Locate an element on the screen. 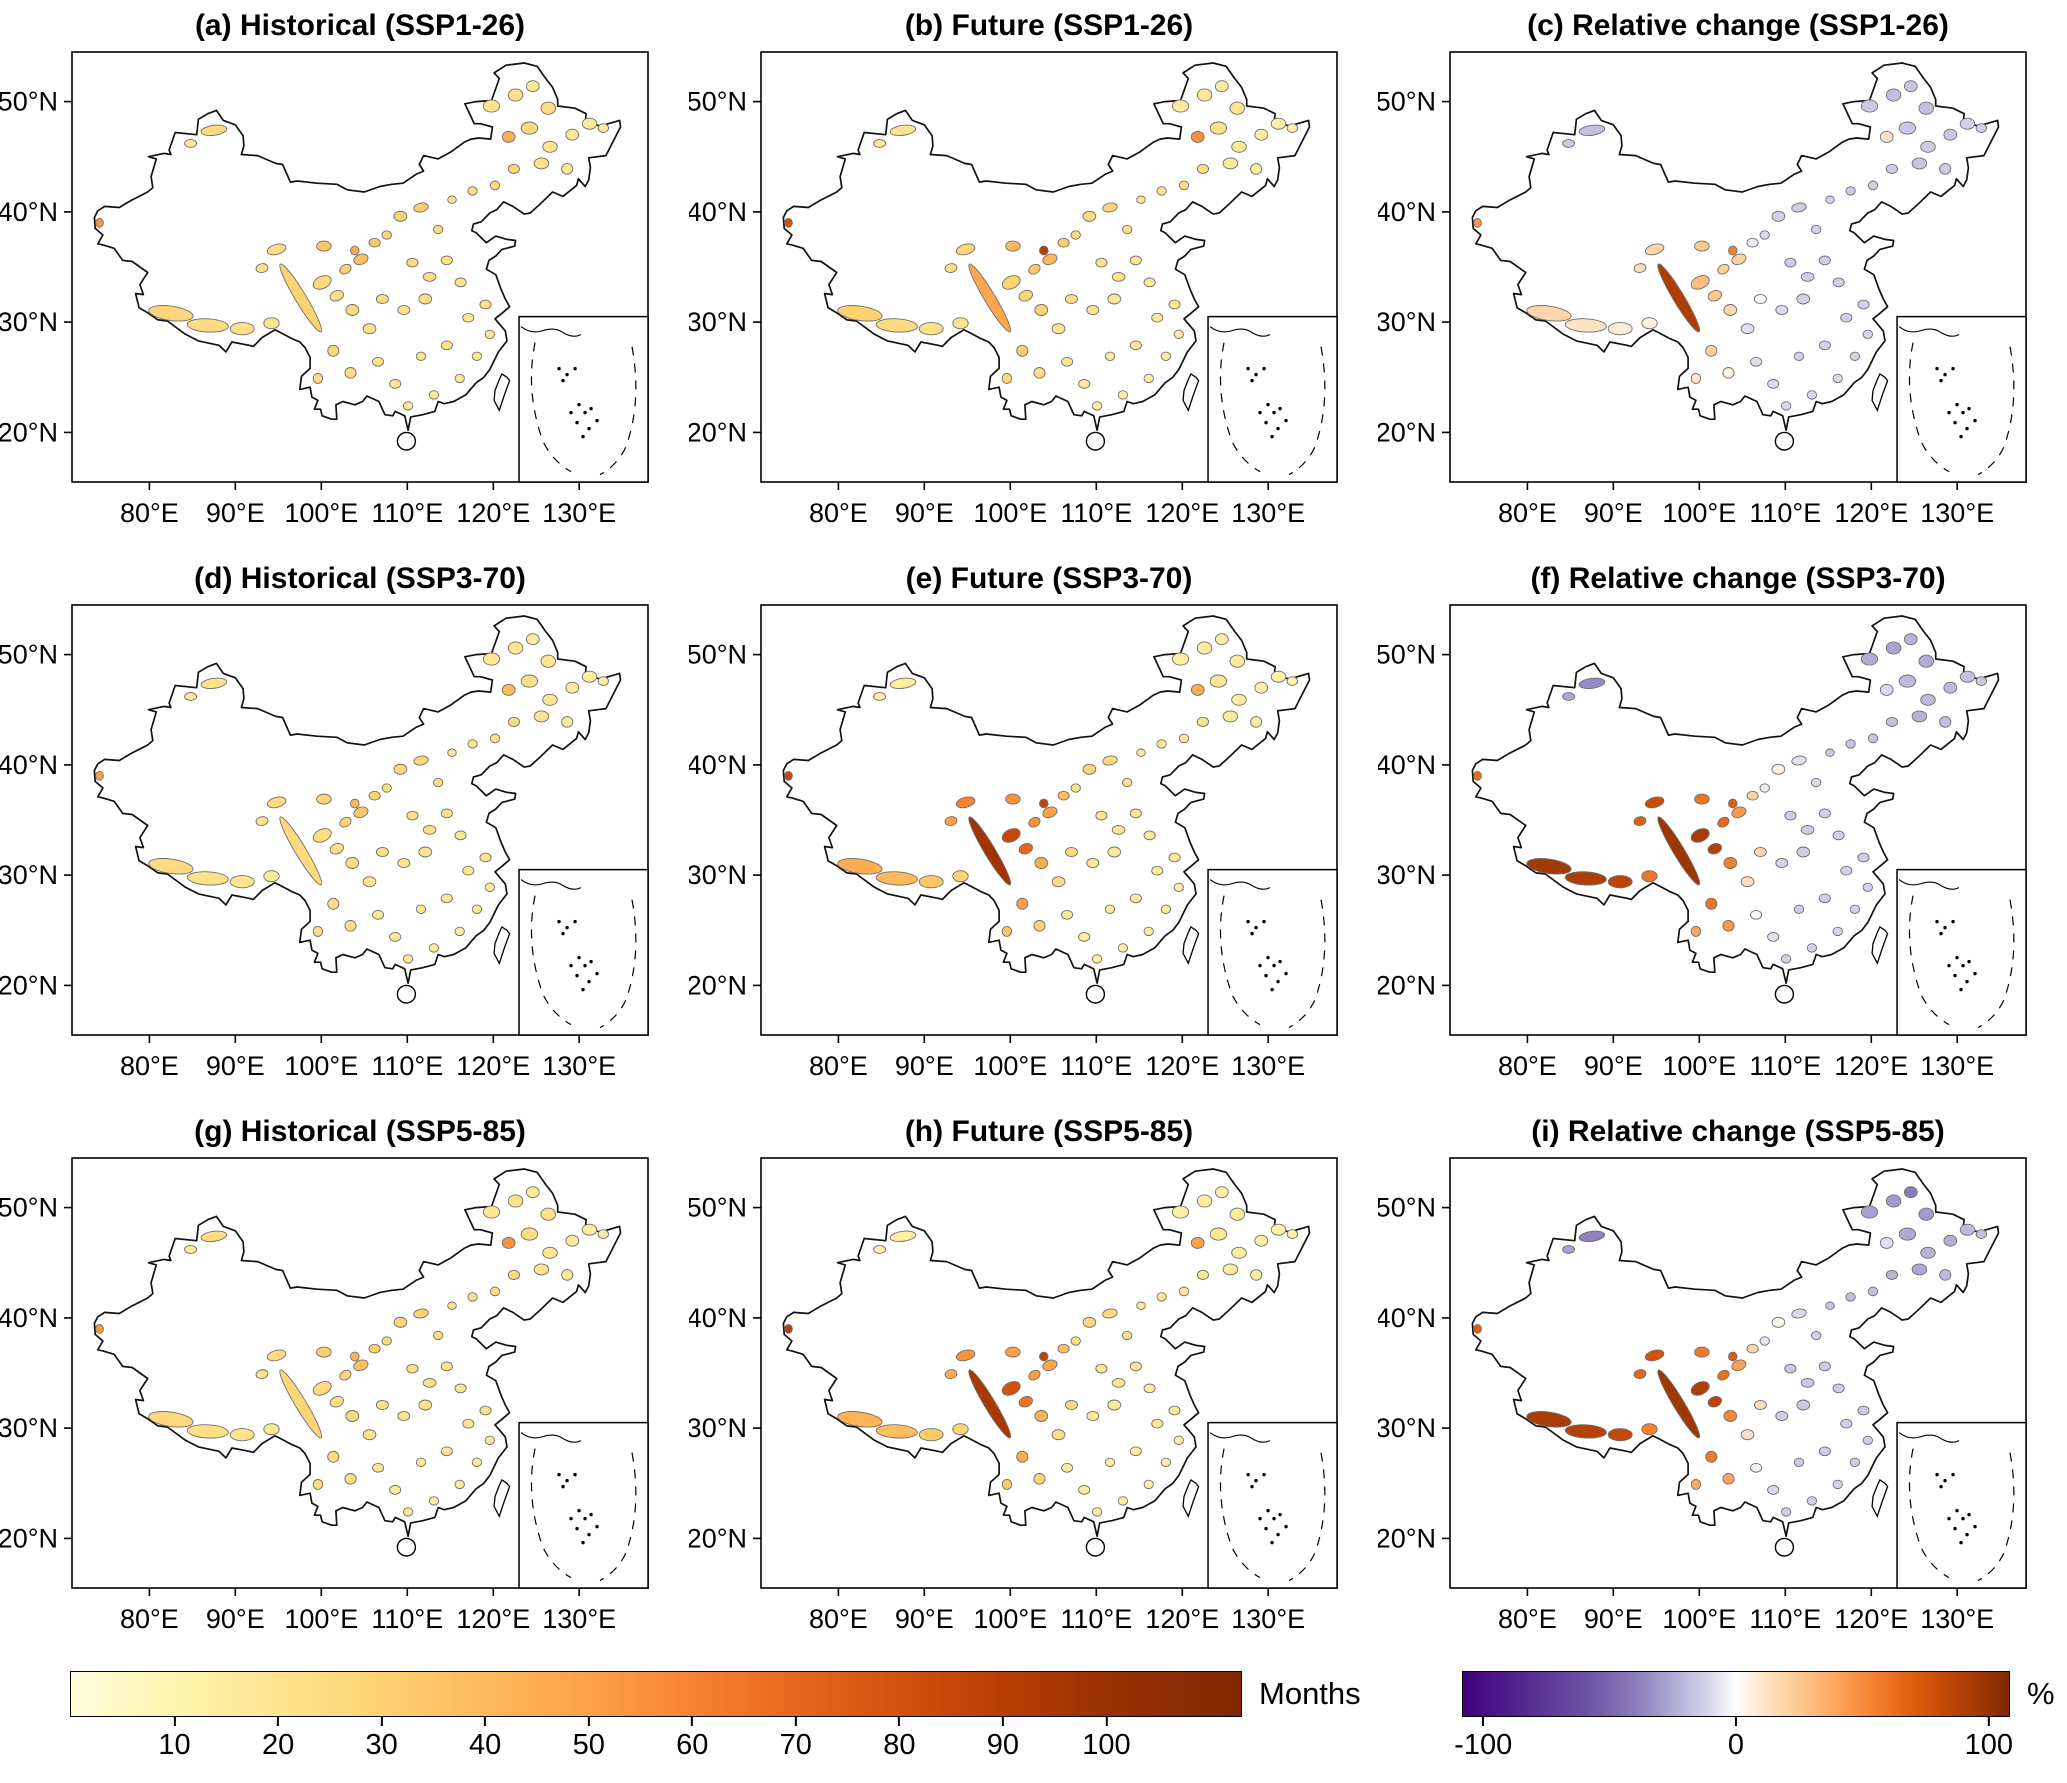 This screenshot has width=2067, height=1783. x-tick-label: 80°E is located at coordinates (1527, 513).